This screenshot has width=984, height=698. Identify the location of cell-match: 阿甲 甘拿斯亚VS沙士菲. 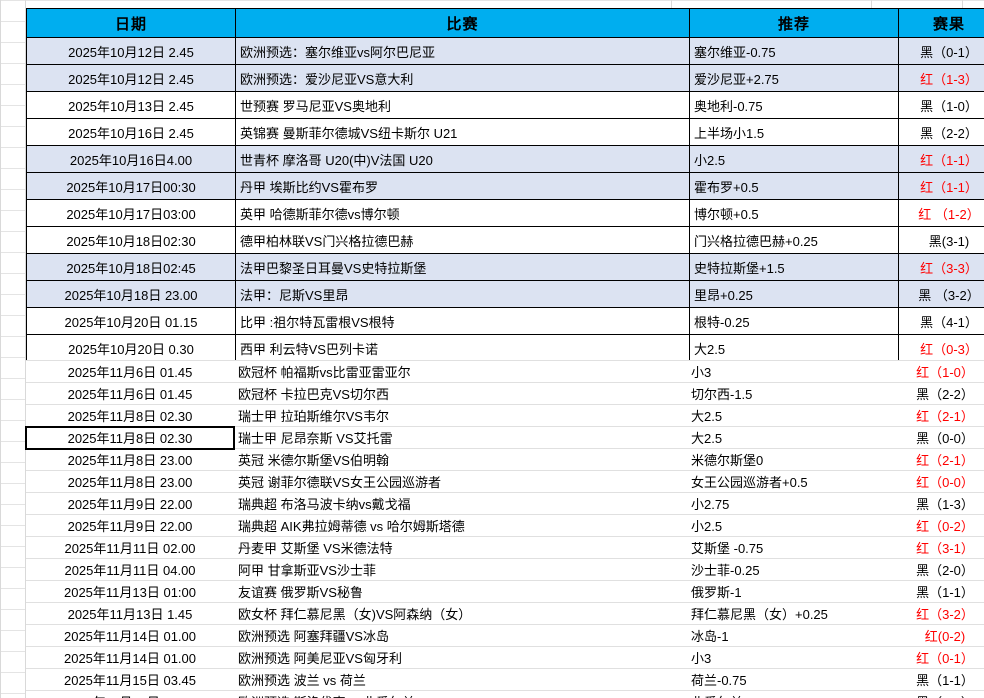
(460, 569).